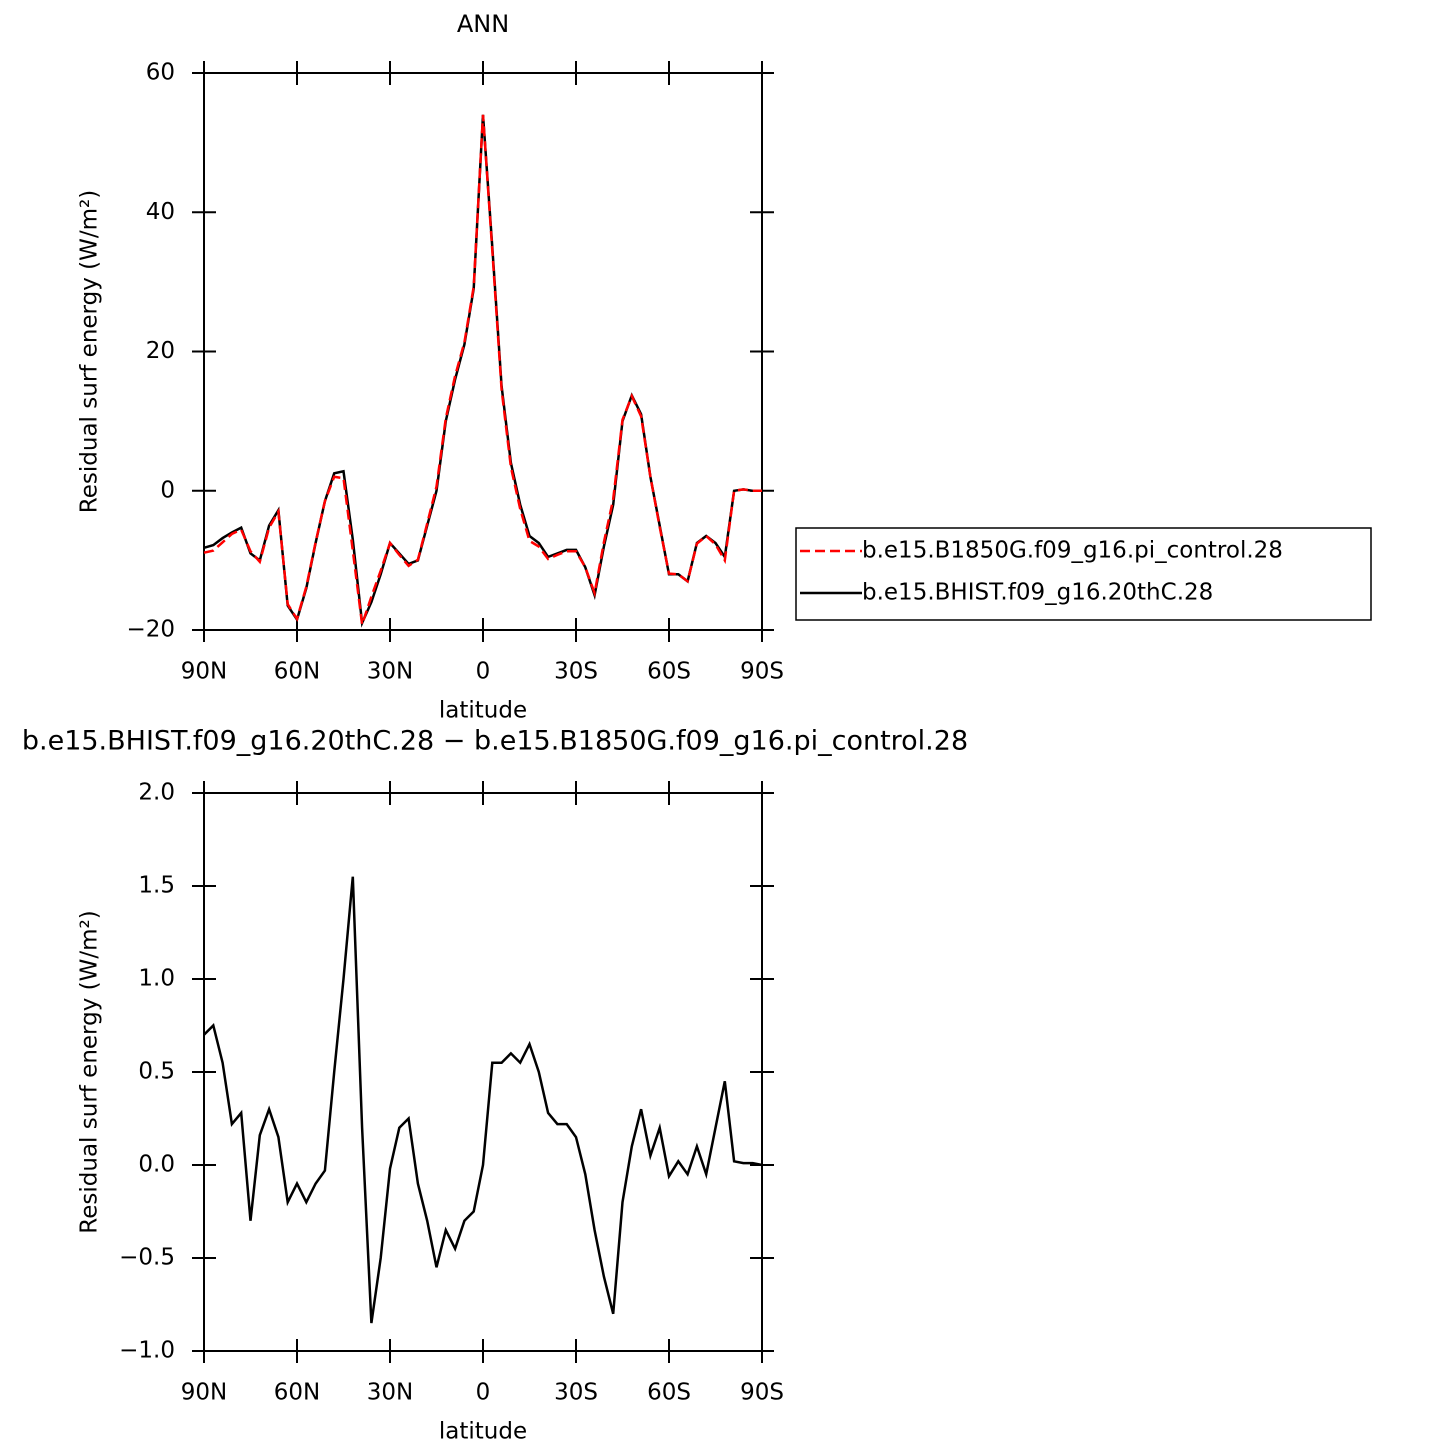 This screenshot has height=1452, width=1449. I want to click on y-tick-label: 1.5, so click(156, 886).